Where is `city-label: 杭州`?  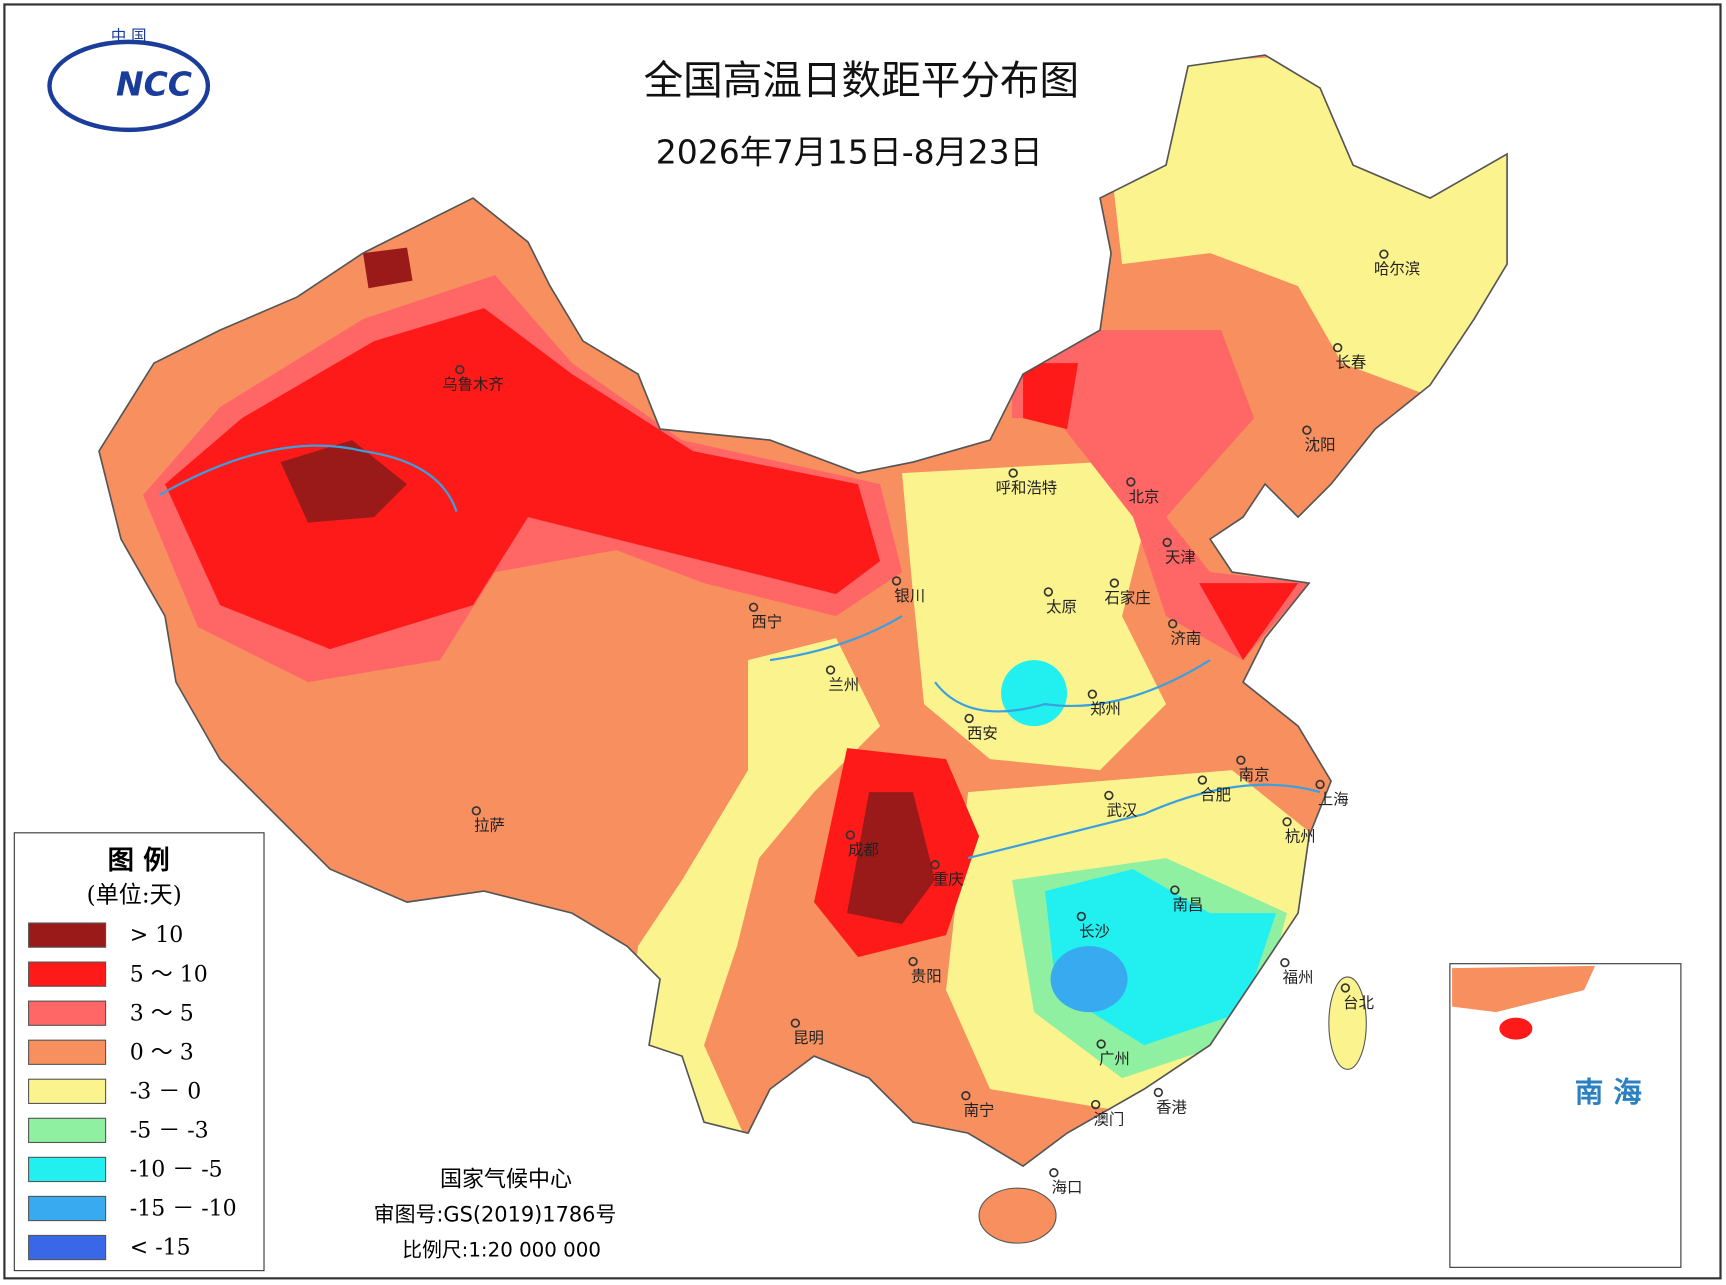
city-label: 杭州 is located at coordinates (1300, 837).